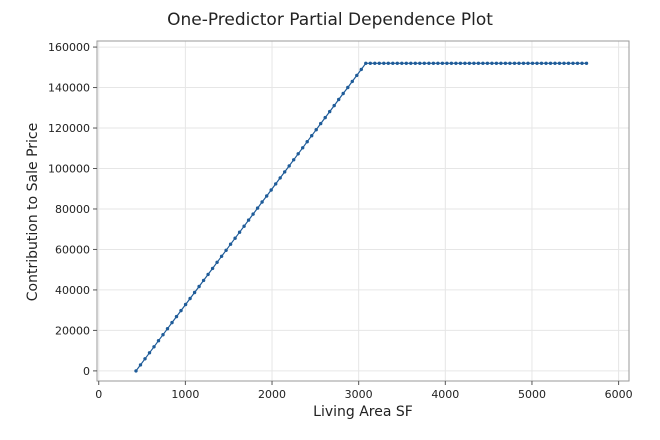  What do you see at coordinates (69, 128) in the screenshot?
I see `y-tick-label: 120000` at bounding box center [69, 128].